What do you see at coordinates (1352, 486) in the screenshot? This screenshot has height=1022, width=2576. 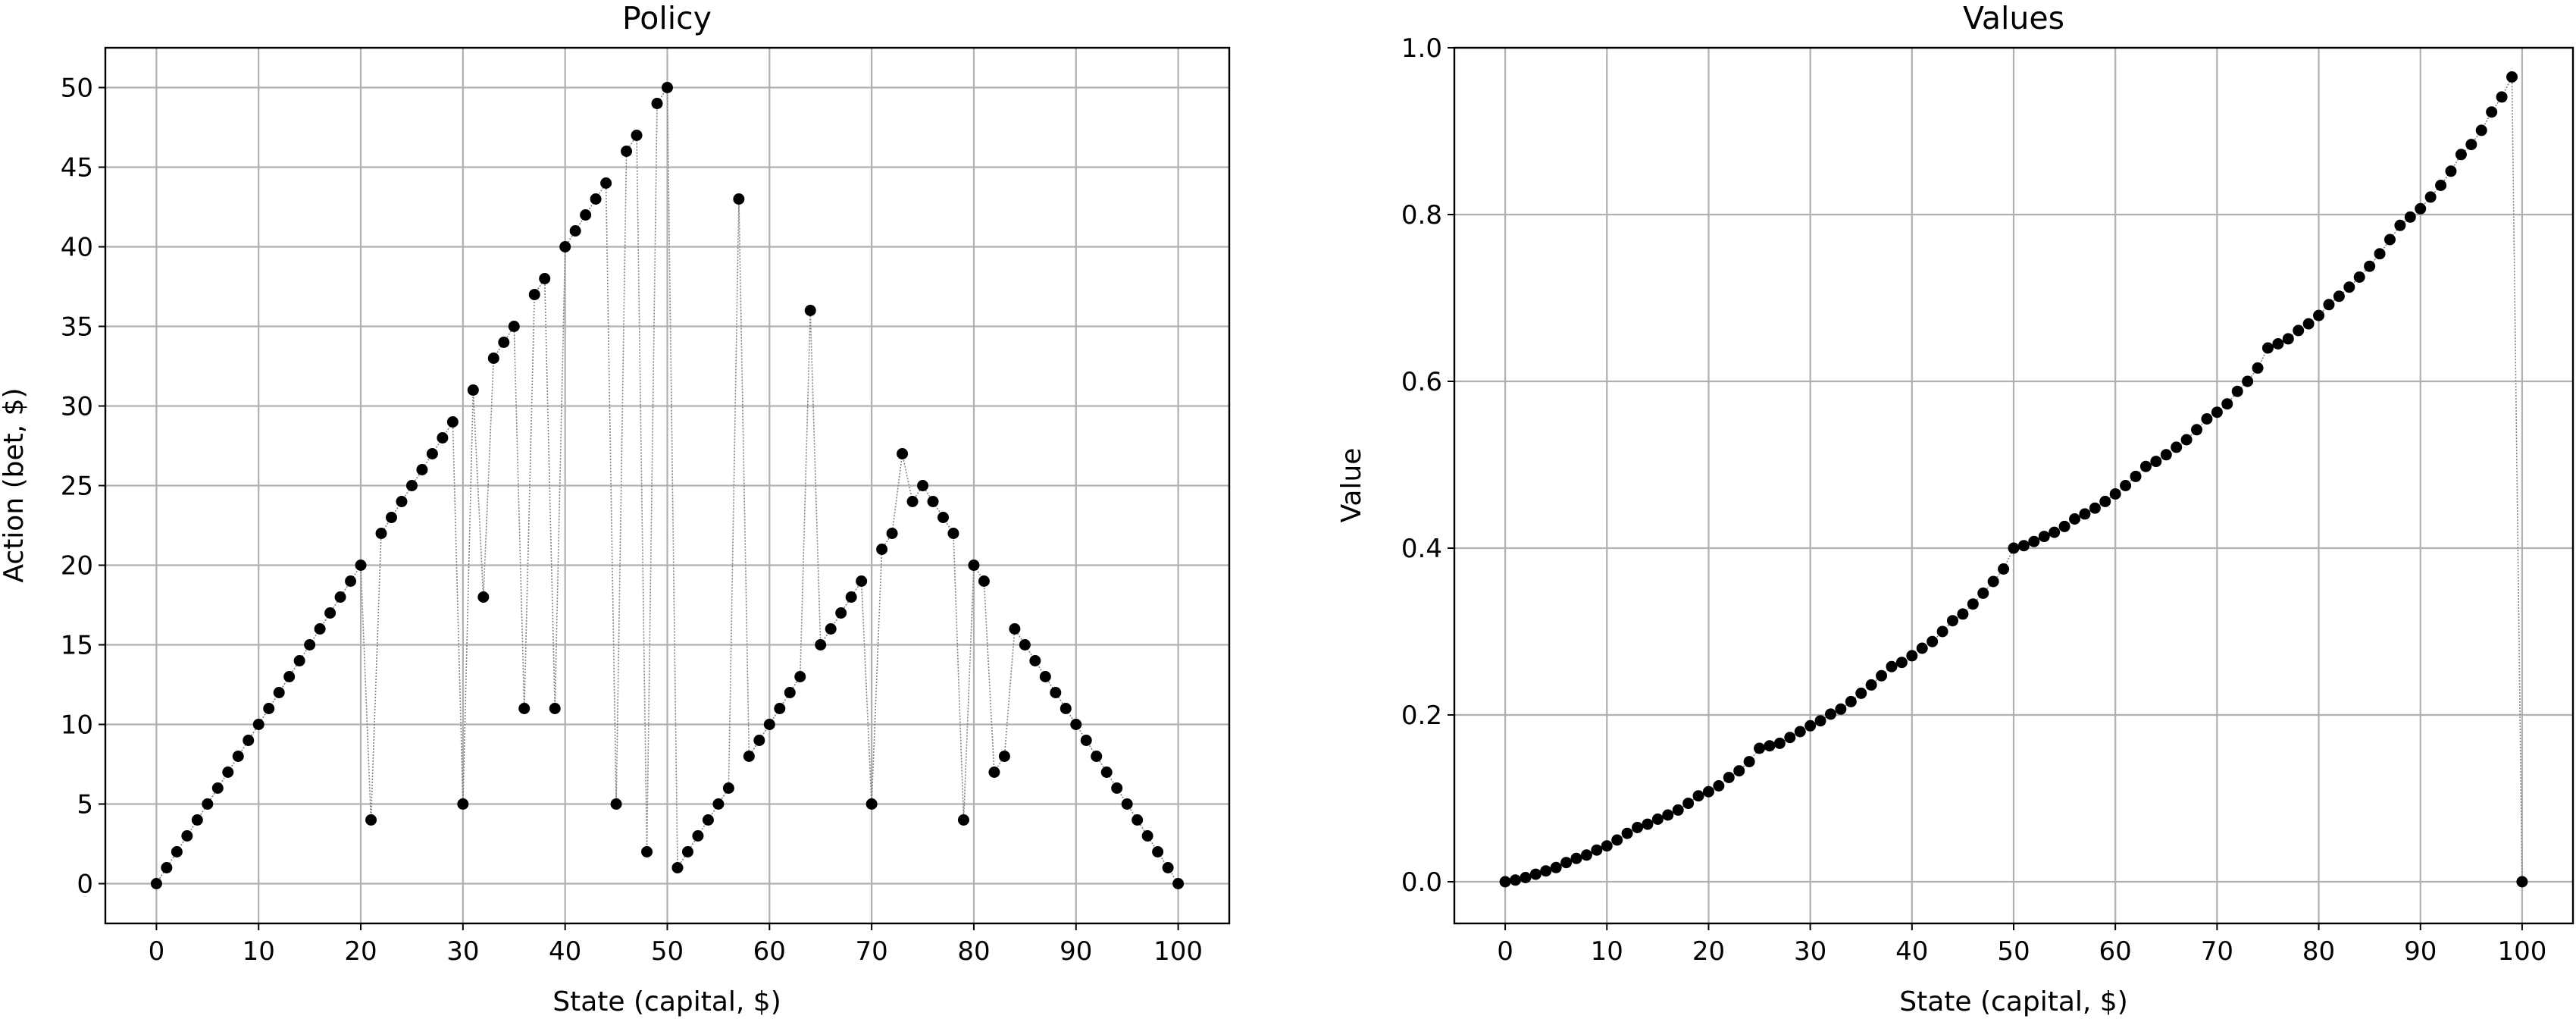 I see `values-y-axis-label: Value` at bounding box center [1352, 486].